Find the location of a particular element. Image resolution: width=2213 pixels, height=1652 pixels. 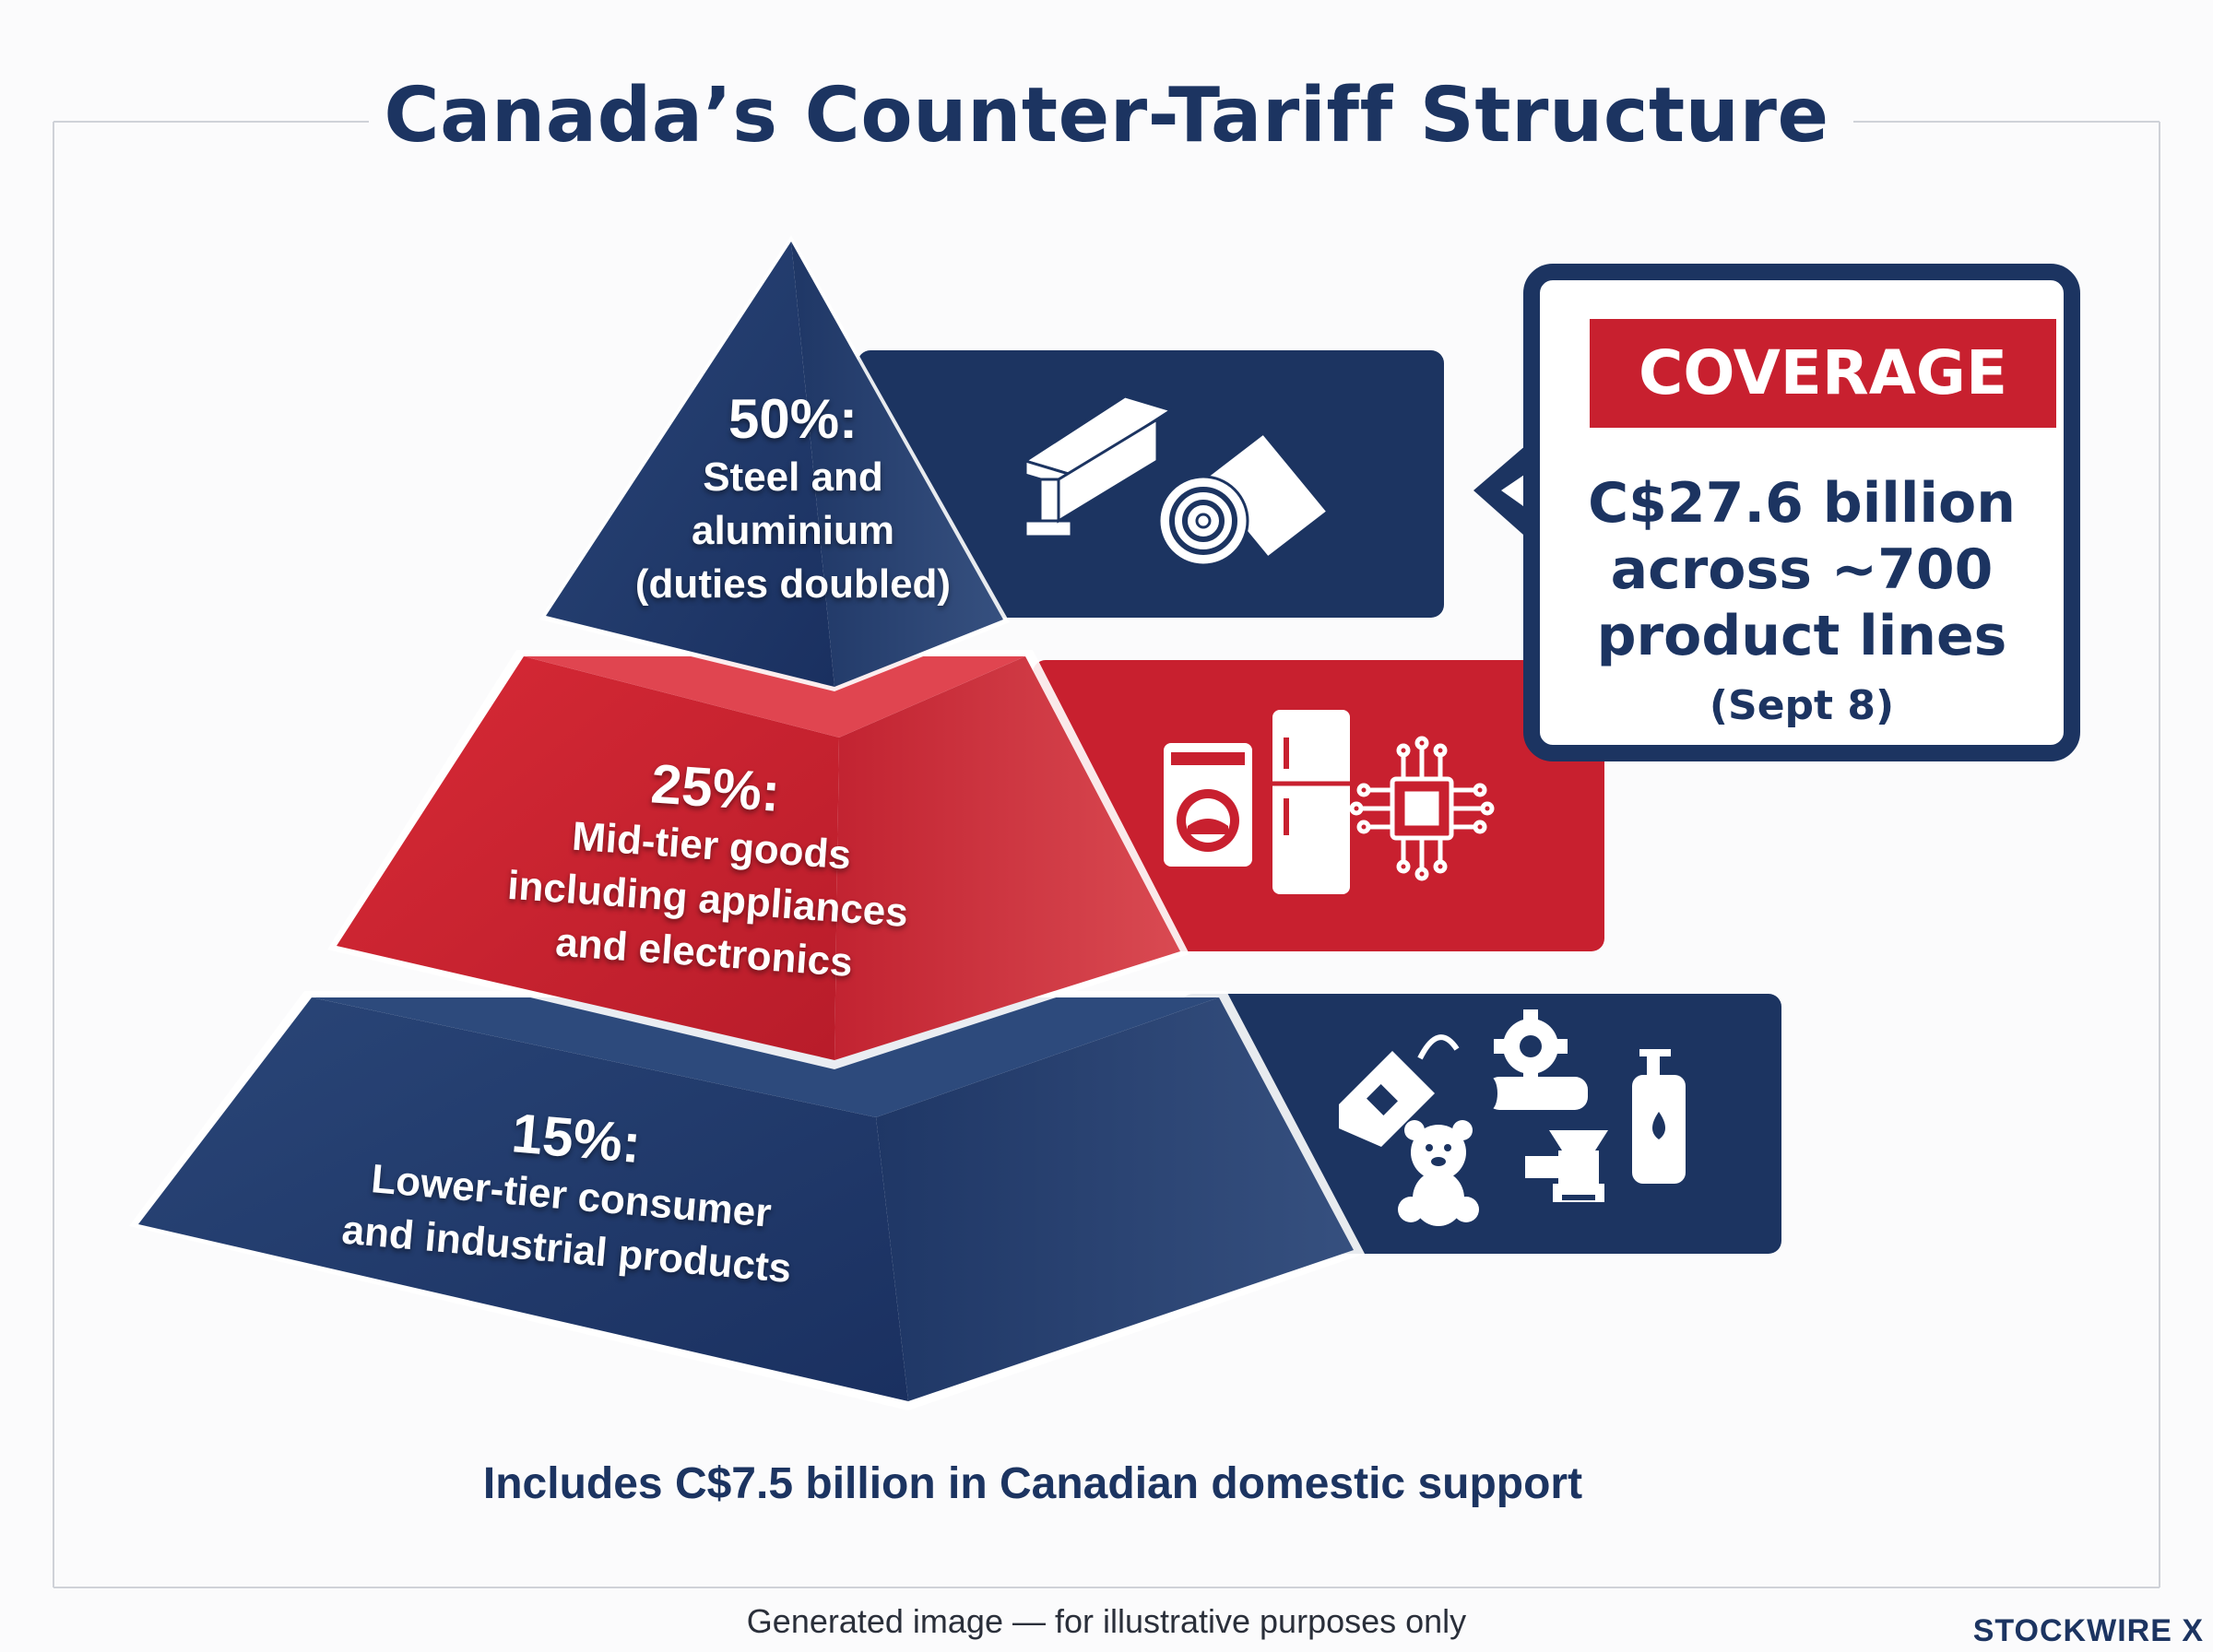

tier-1-percent: 50%: is located at coordinates (793, 419).